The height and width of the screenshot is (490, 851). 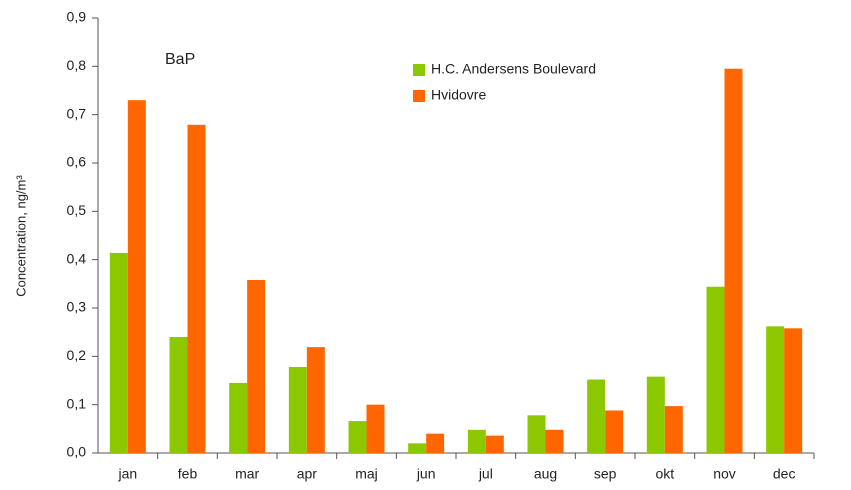 I want to click on y-tick-label: 0,8, so click(x=77, y=65).